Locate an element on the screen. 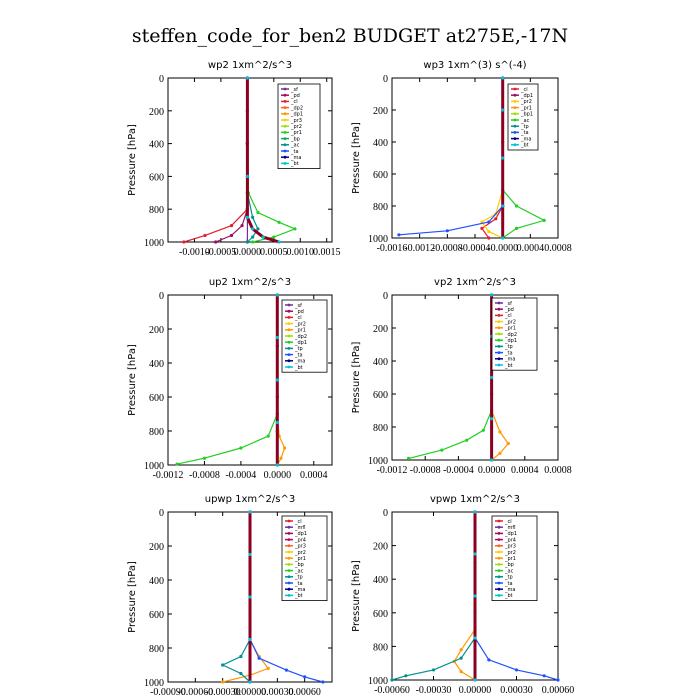 The image size is (700, 700). figure-title: steffen_code_for_ben2 BUDGET at275E,-17N is located at coordinates (350, 36).